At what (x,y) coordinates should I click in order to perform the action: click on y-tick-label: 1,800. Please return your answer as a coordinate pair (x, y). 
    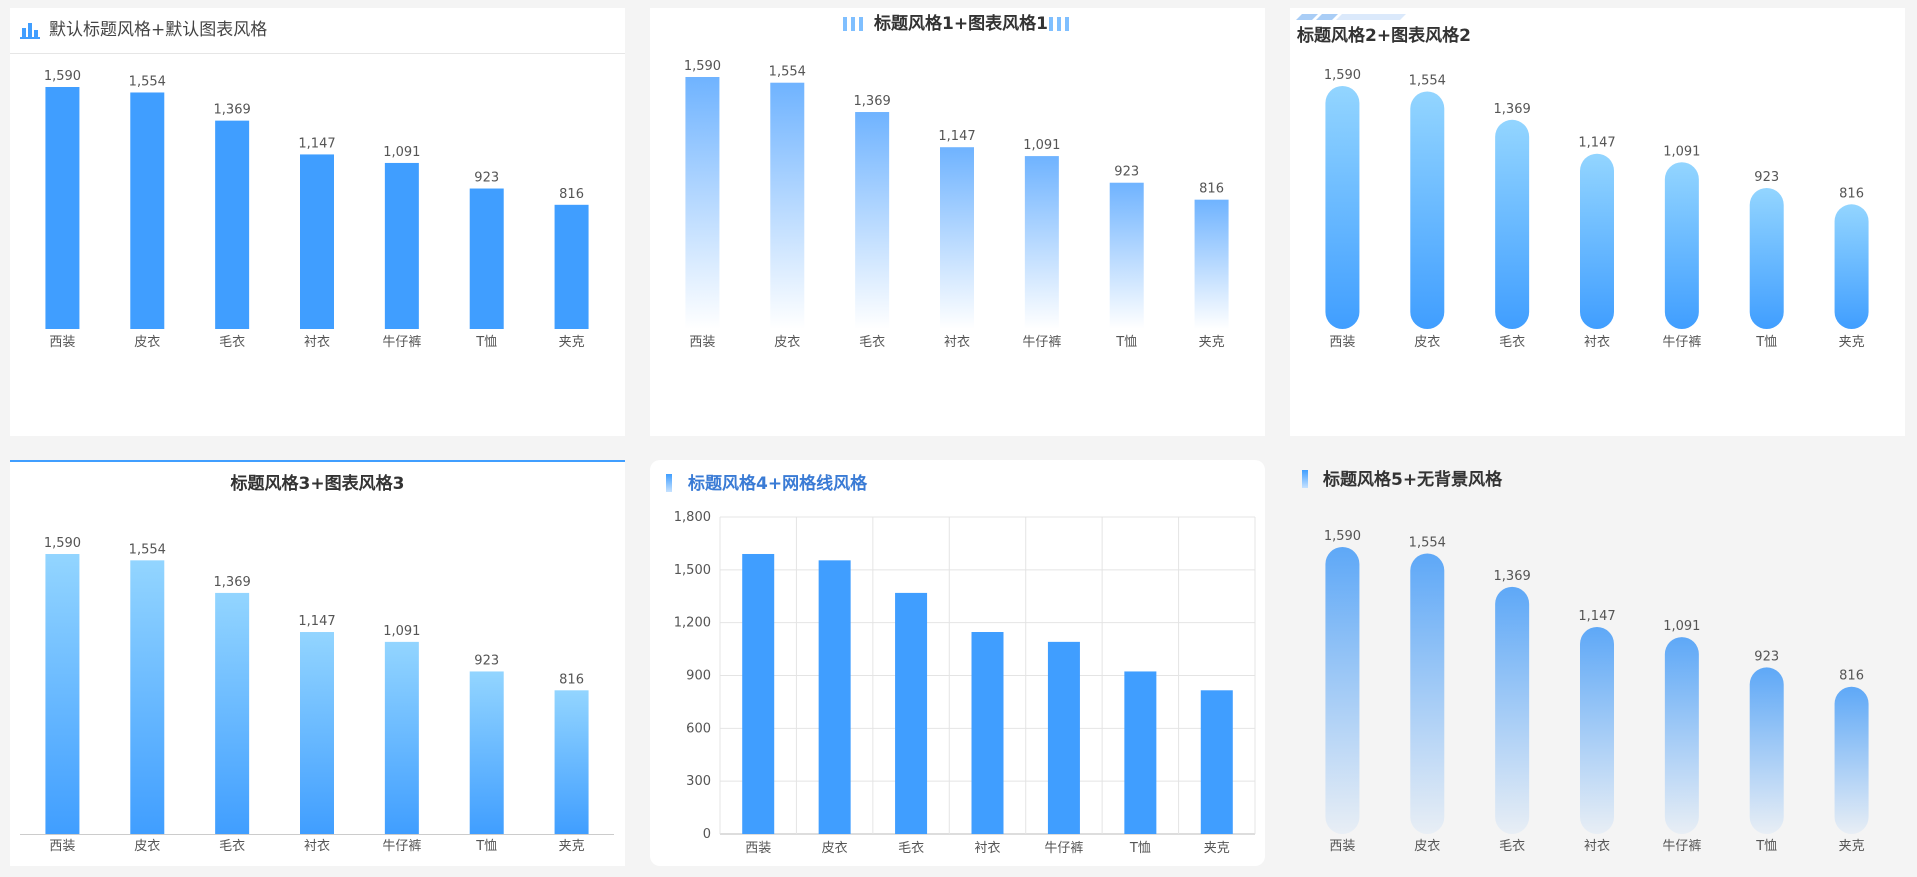
    Looking at the image, I should click on (692, 517).